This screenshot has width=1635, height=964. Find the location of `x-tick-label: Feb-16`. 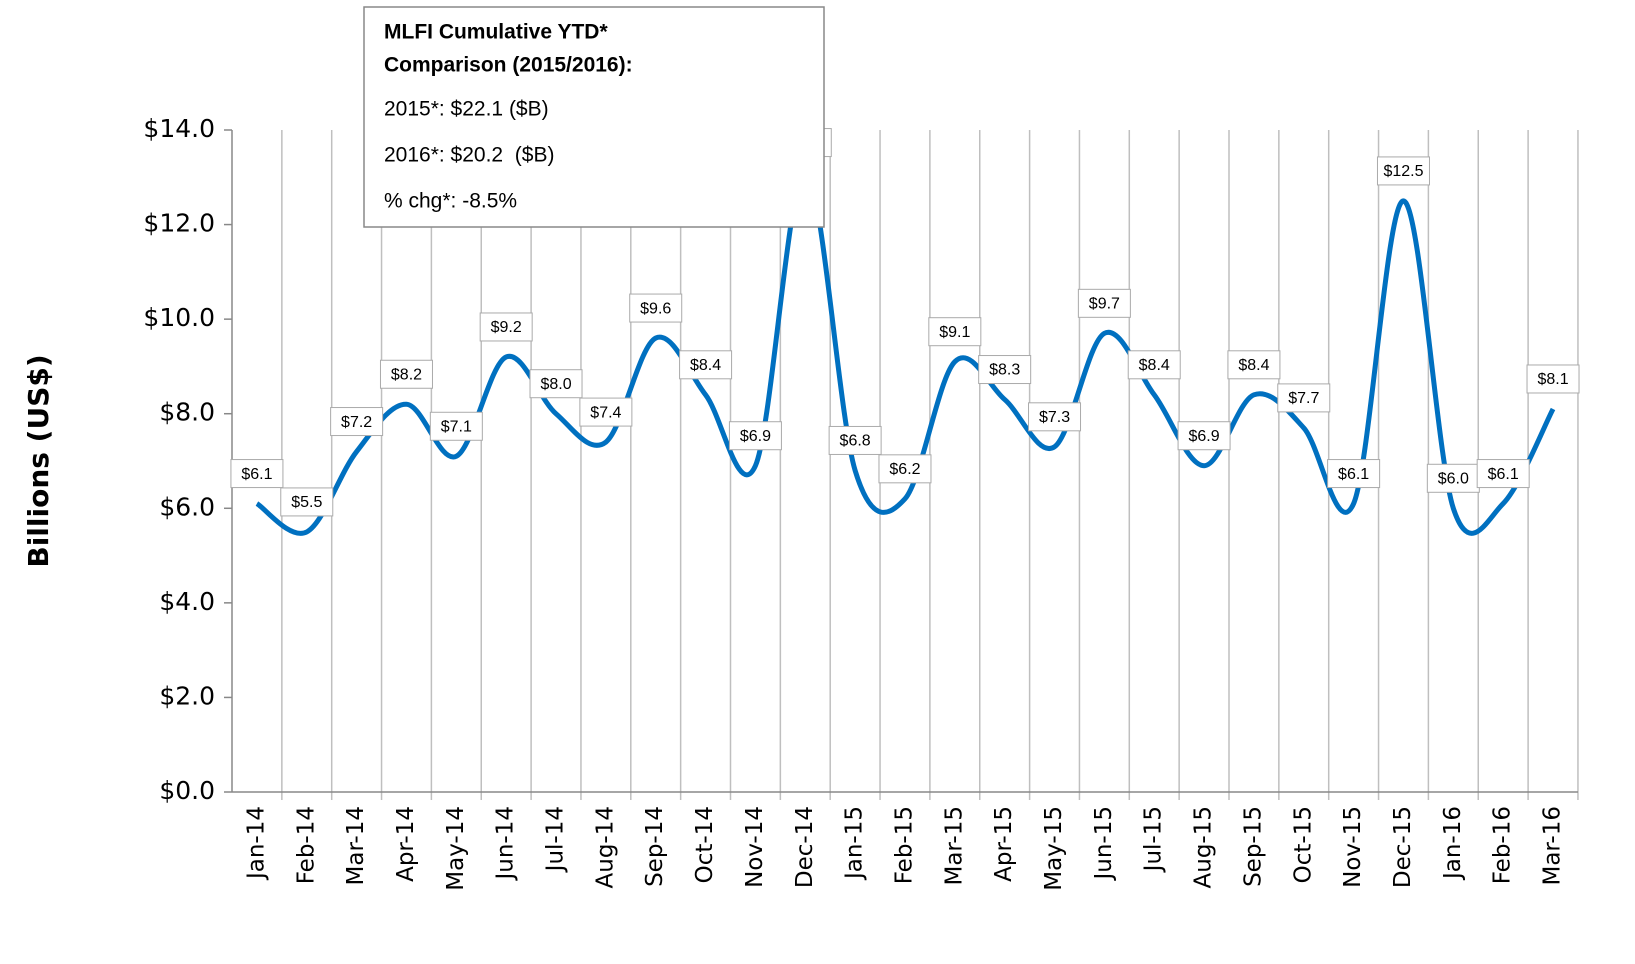

x-tick-label: Feb-16 is located at coordinates (1503, 845).